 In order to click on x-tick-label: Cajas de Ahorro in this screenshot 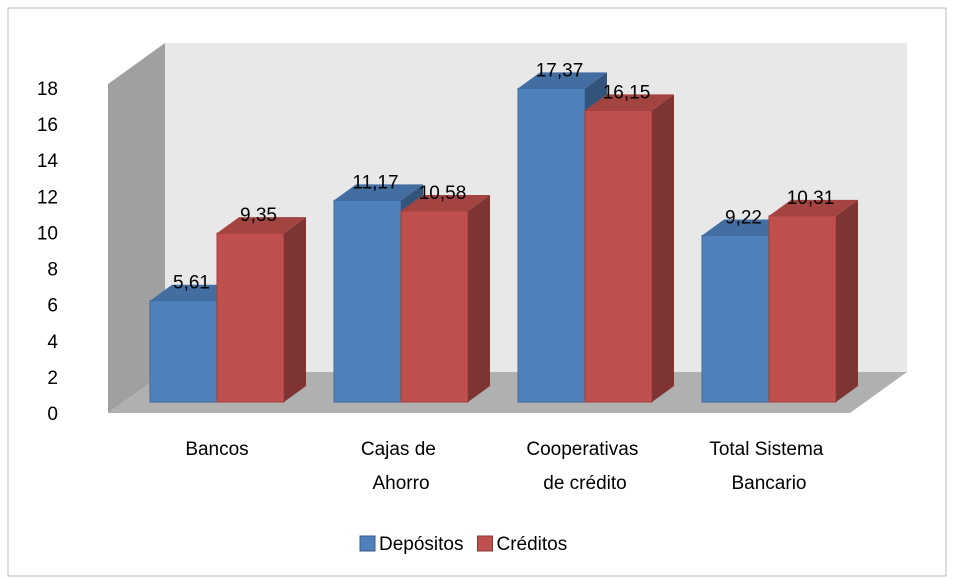, I will do `click(401, 466)`.